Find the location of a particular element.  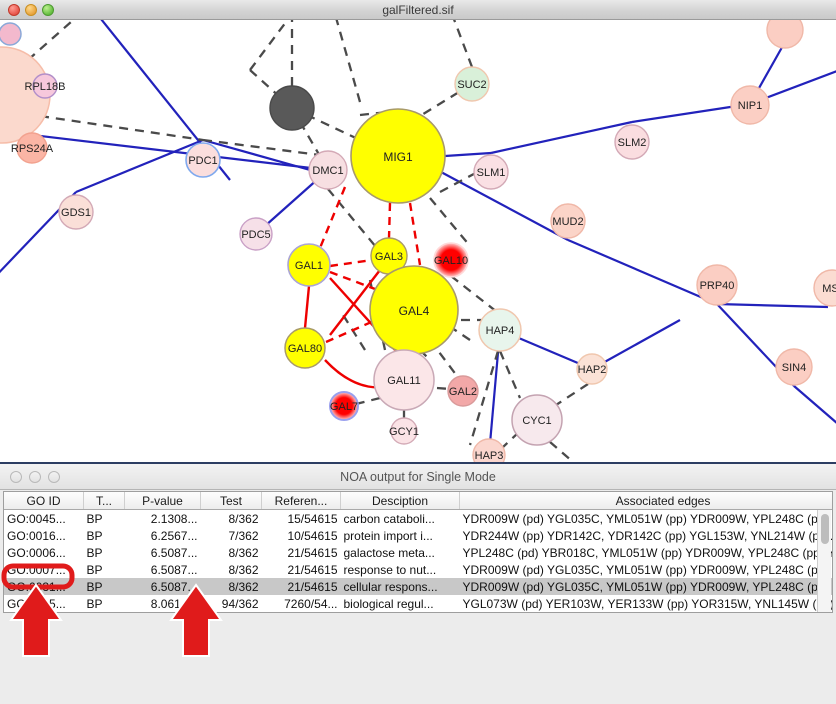

table-scrollbar-thumb is located at coordinates (825, 529).